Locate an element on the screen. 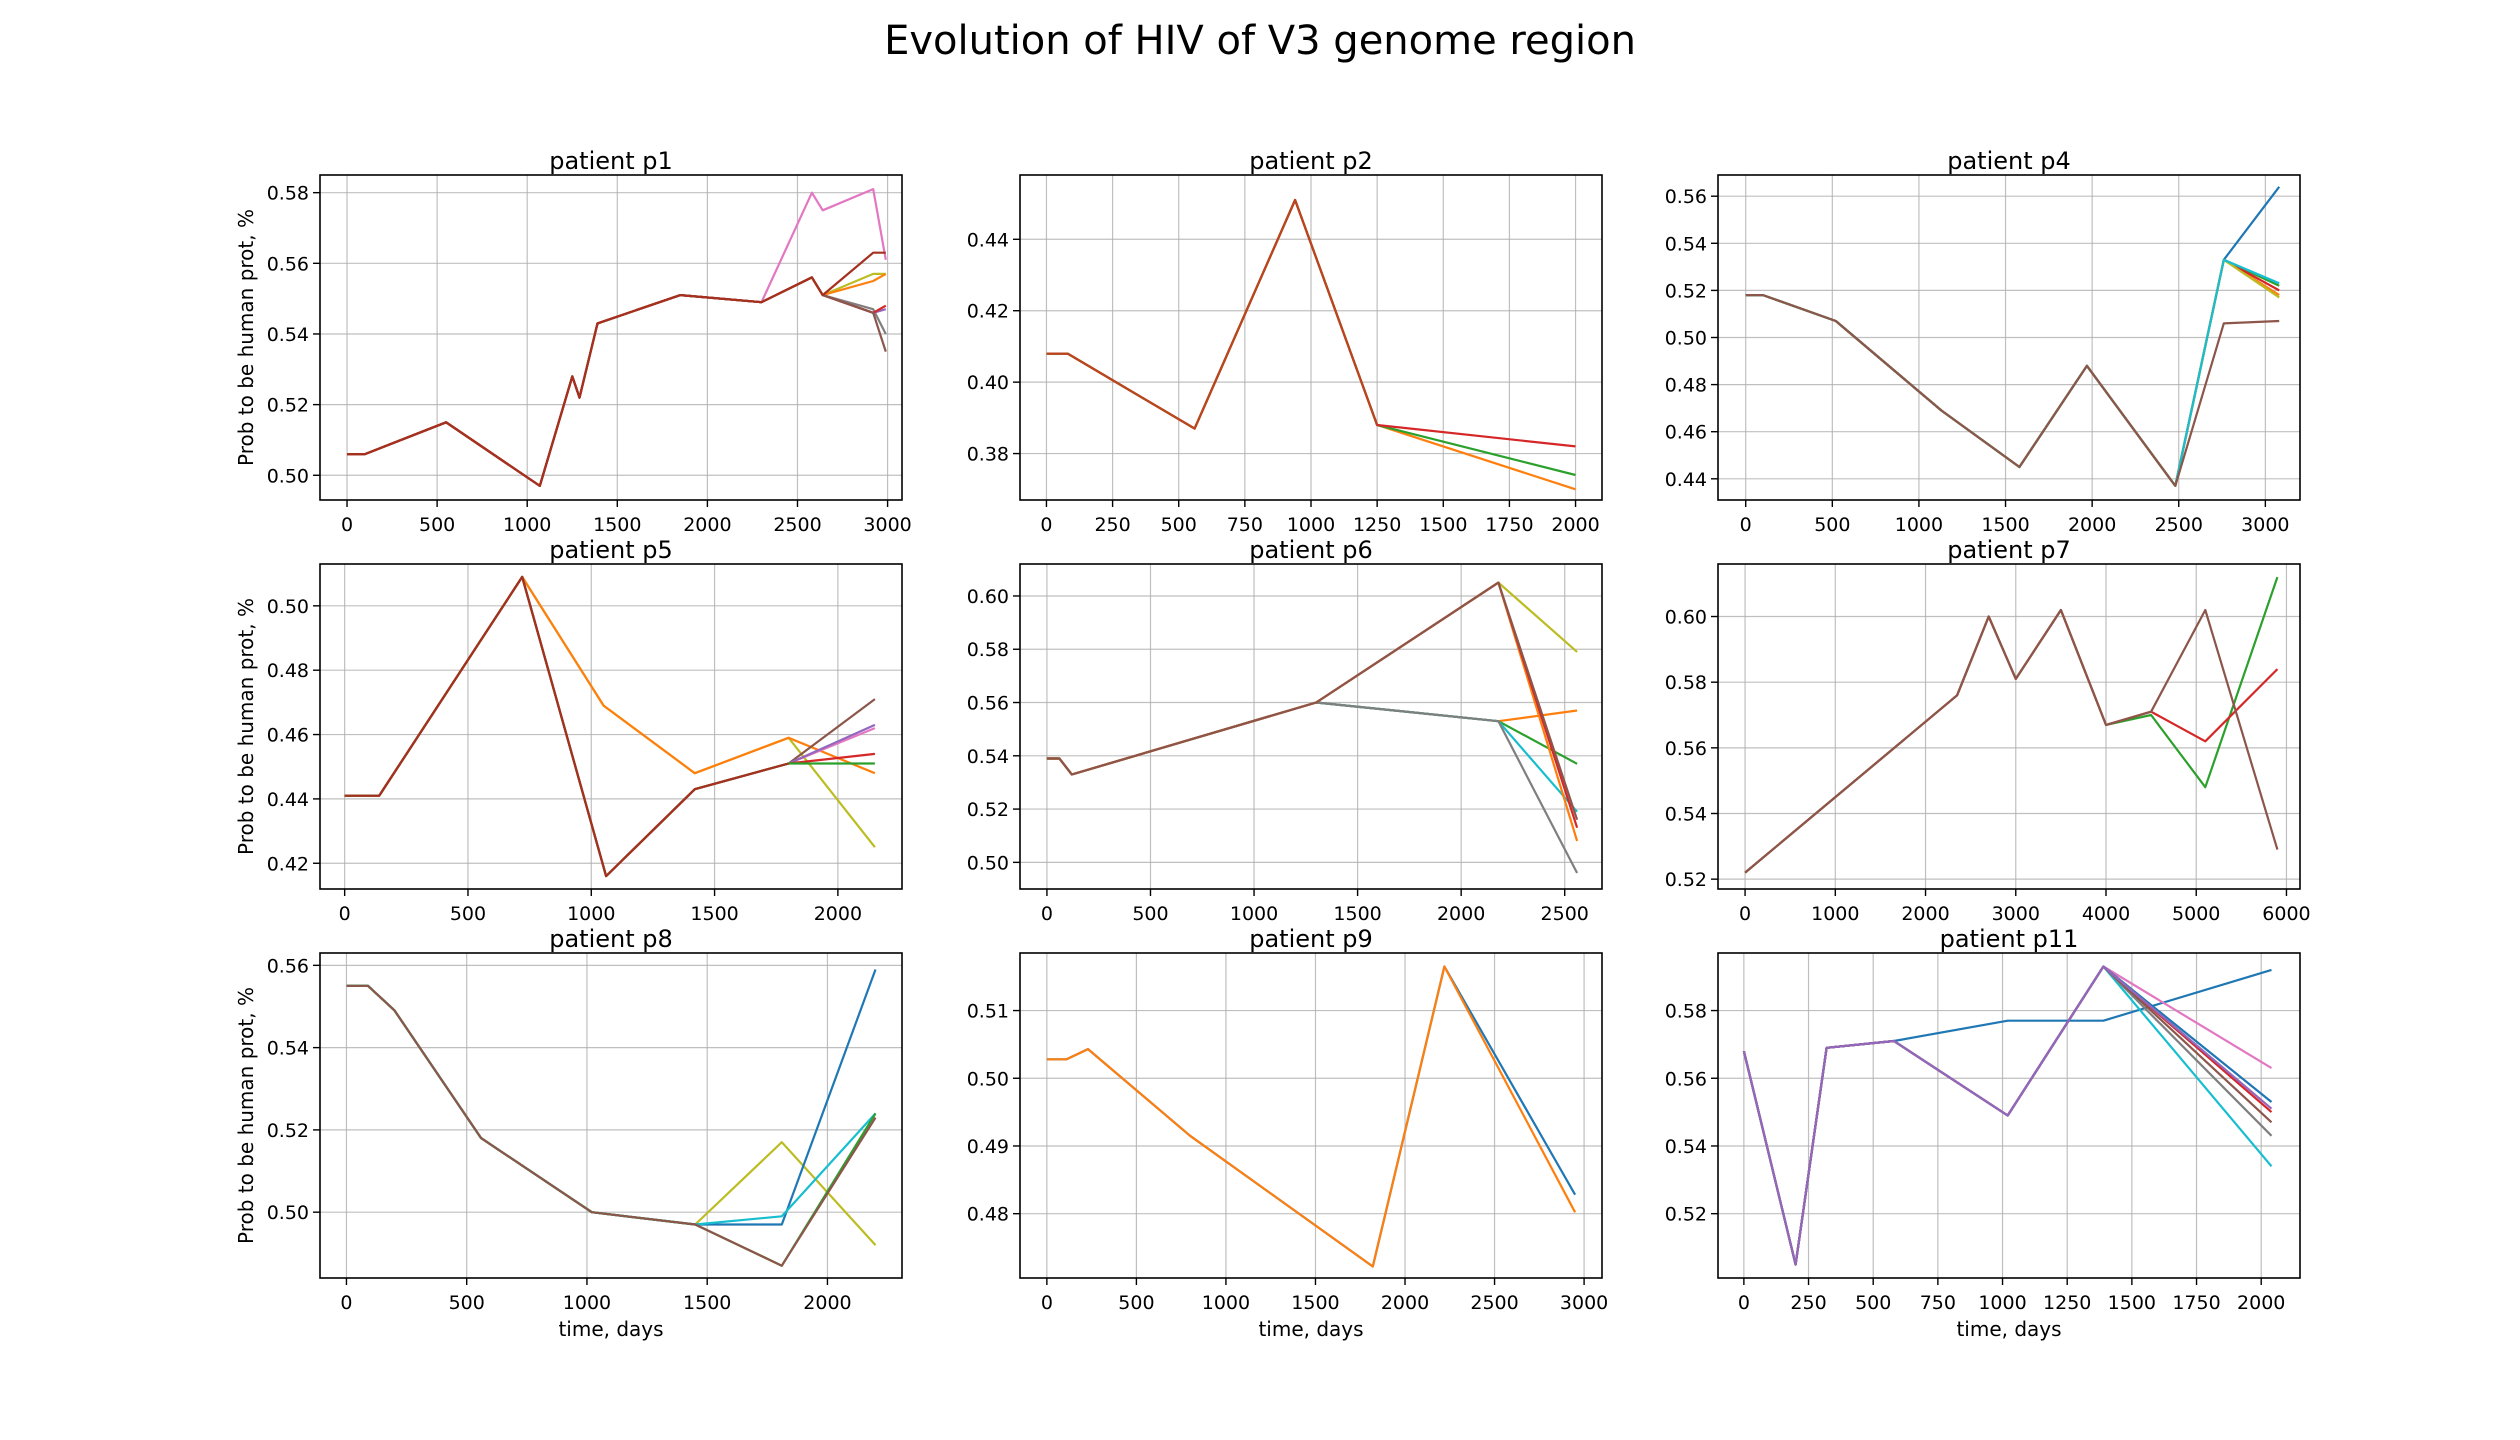  y-tick-label: 0.58 is located at coordinates (288, 194).